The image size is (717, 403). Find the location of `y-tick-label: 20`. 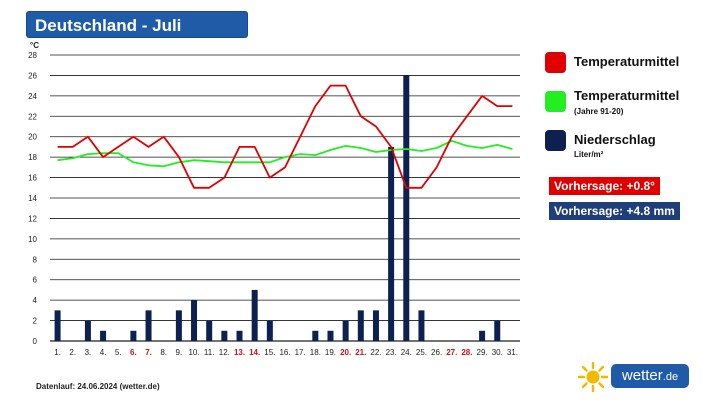

y-tick-label: 20 is located at coordinates (32, 137).